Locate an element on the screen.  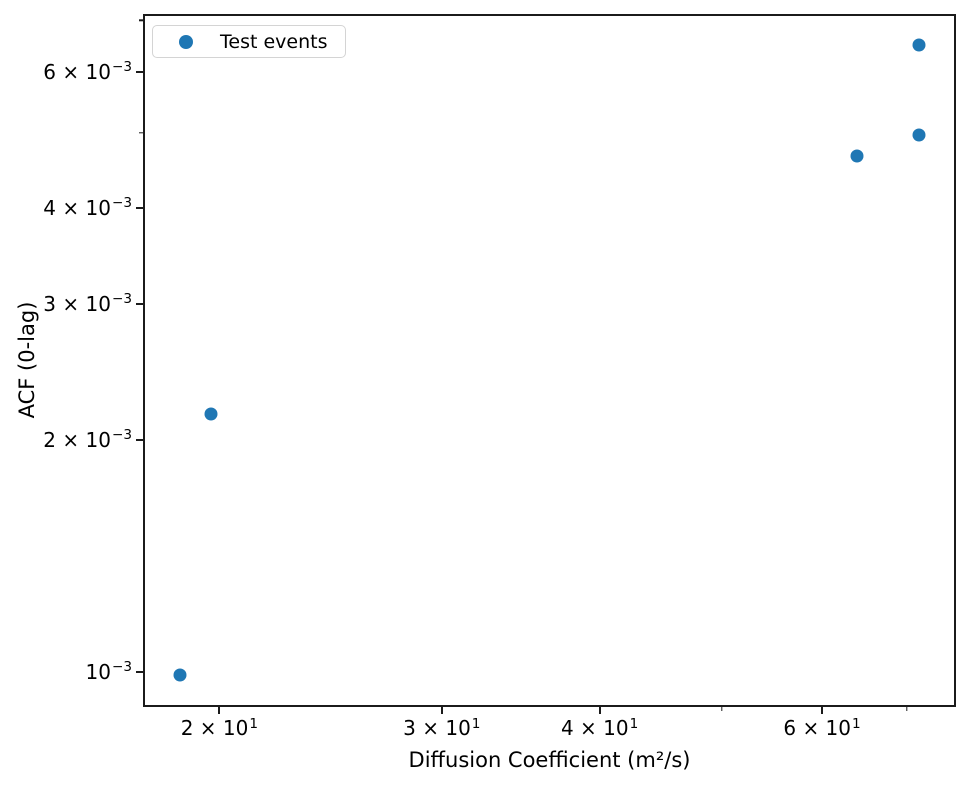
y-tick-label: 10−3 is located at coordinates (109, 671).